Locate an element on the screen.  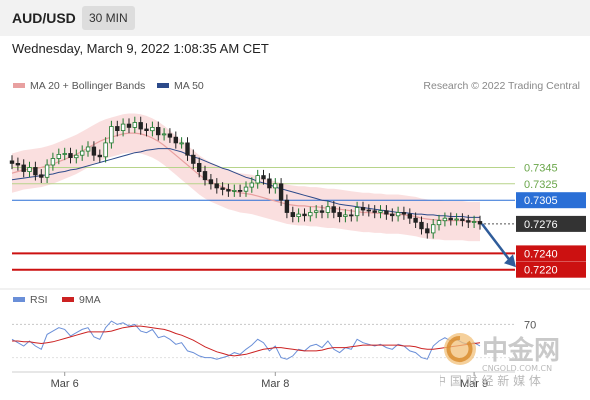
rsi-label: RSI is located at coordinates (39, 300).